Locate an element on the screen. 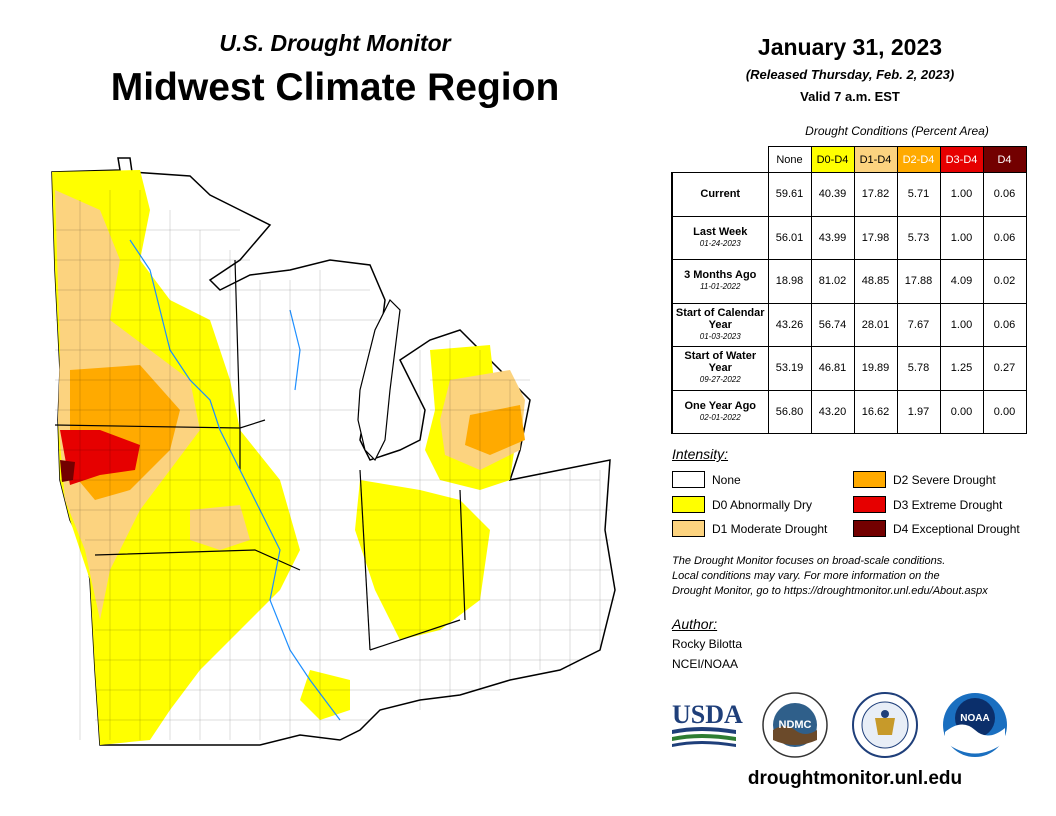  table-cell: 4.09 is located at coordinates (961, 281).